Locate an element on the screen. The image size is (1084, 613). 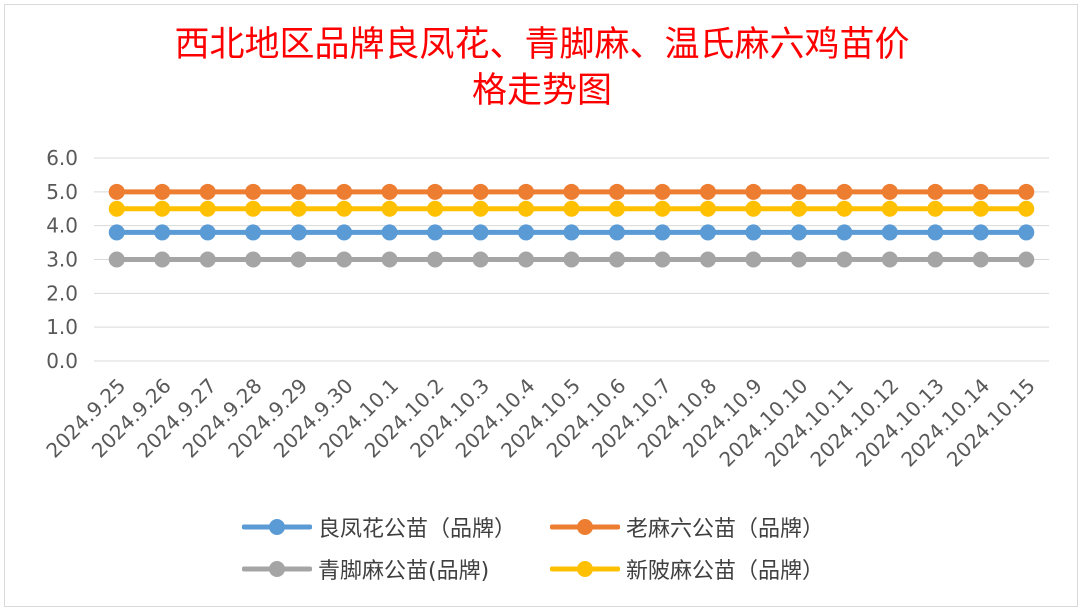
legend-item: 新陂麻公苗（品牌） is located at coordinates (687, 569).